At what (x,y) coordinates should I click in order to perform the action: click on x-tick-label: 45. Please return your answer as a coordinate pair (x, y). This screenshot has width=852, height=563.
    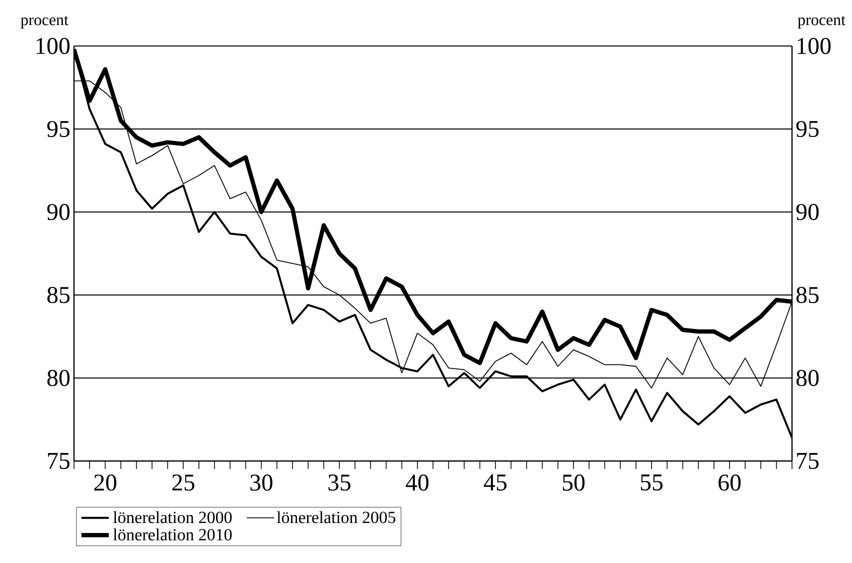
    Looking at the image, I should click on (495, 482).